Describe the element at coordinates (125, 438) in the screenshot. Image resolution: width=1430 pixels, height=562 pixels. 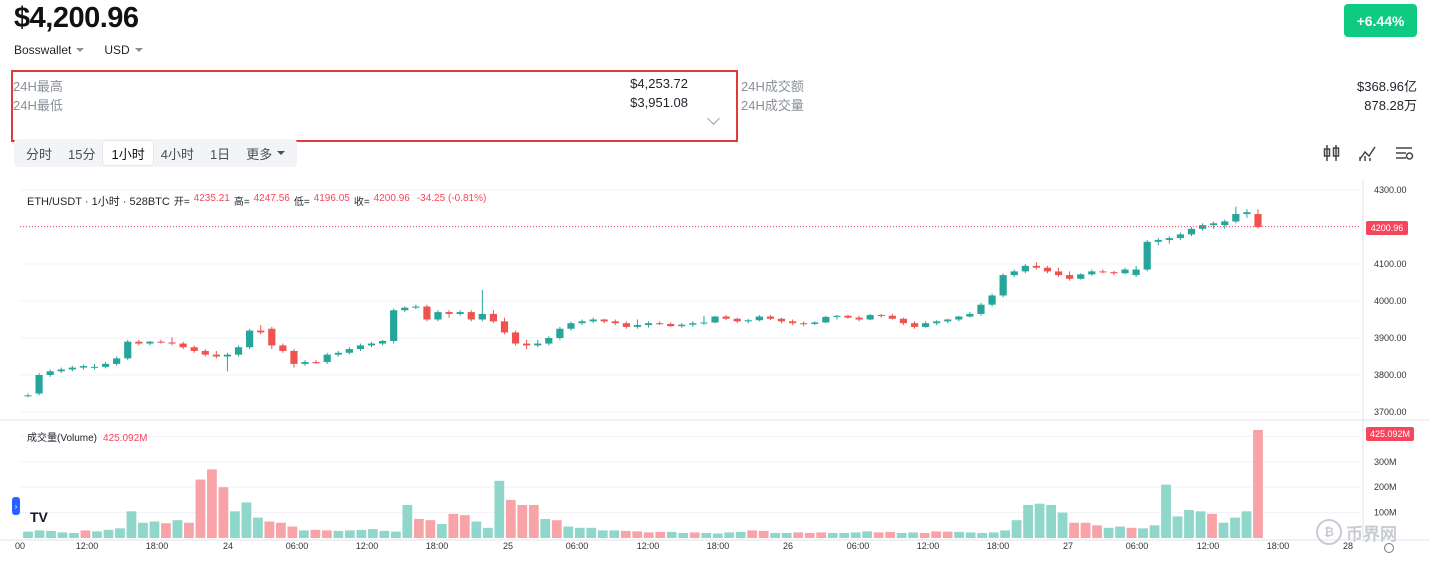
I see `volume-legend-value: 425.092M` at that location.